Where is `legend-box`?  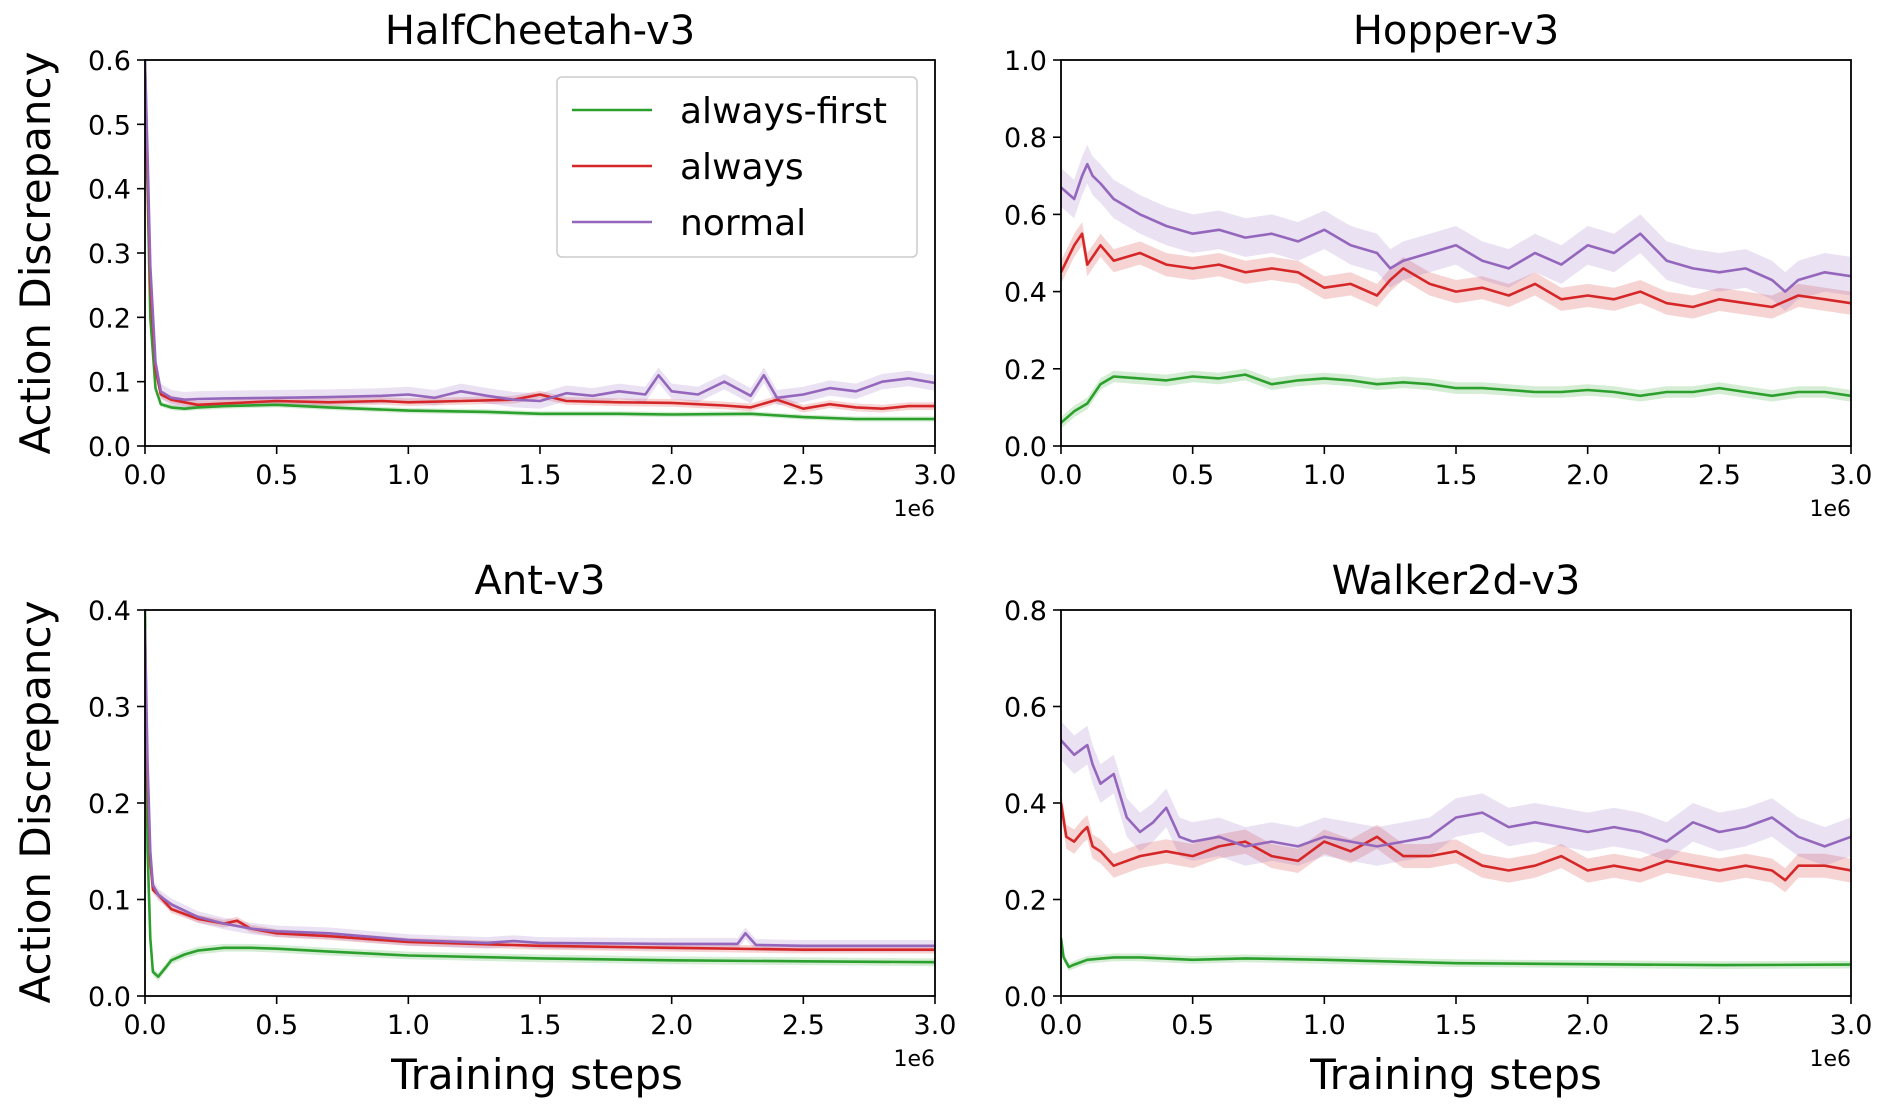 legend-box is located at coordinates (737, 167).